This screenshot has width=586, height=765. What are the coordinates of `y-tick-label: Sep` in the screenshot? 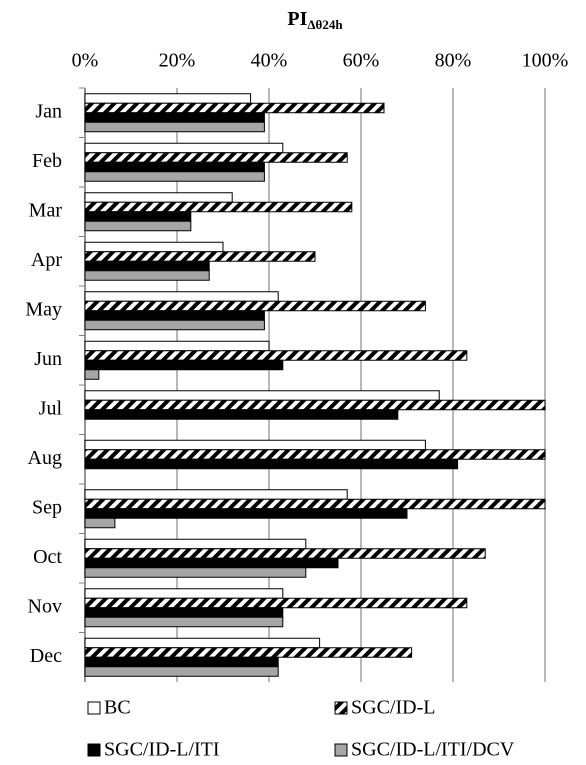 It's located at (47, 507).